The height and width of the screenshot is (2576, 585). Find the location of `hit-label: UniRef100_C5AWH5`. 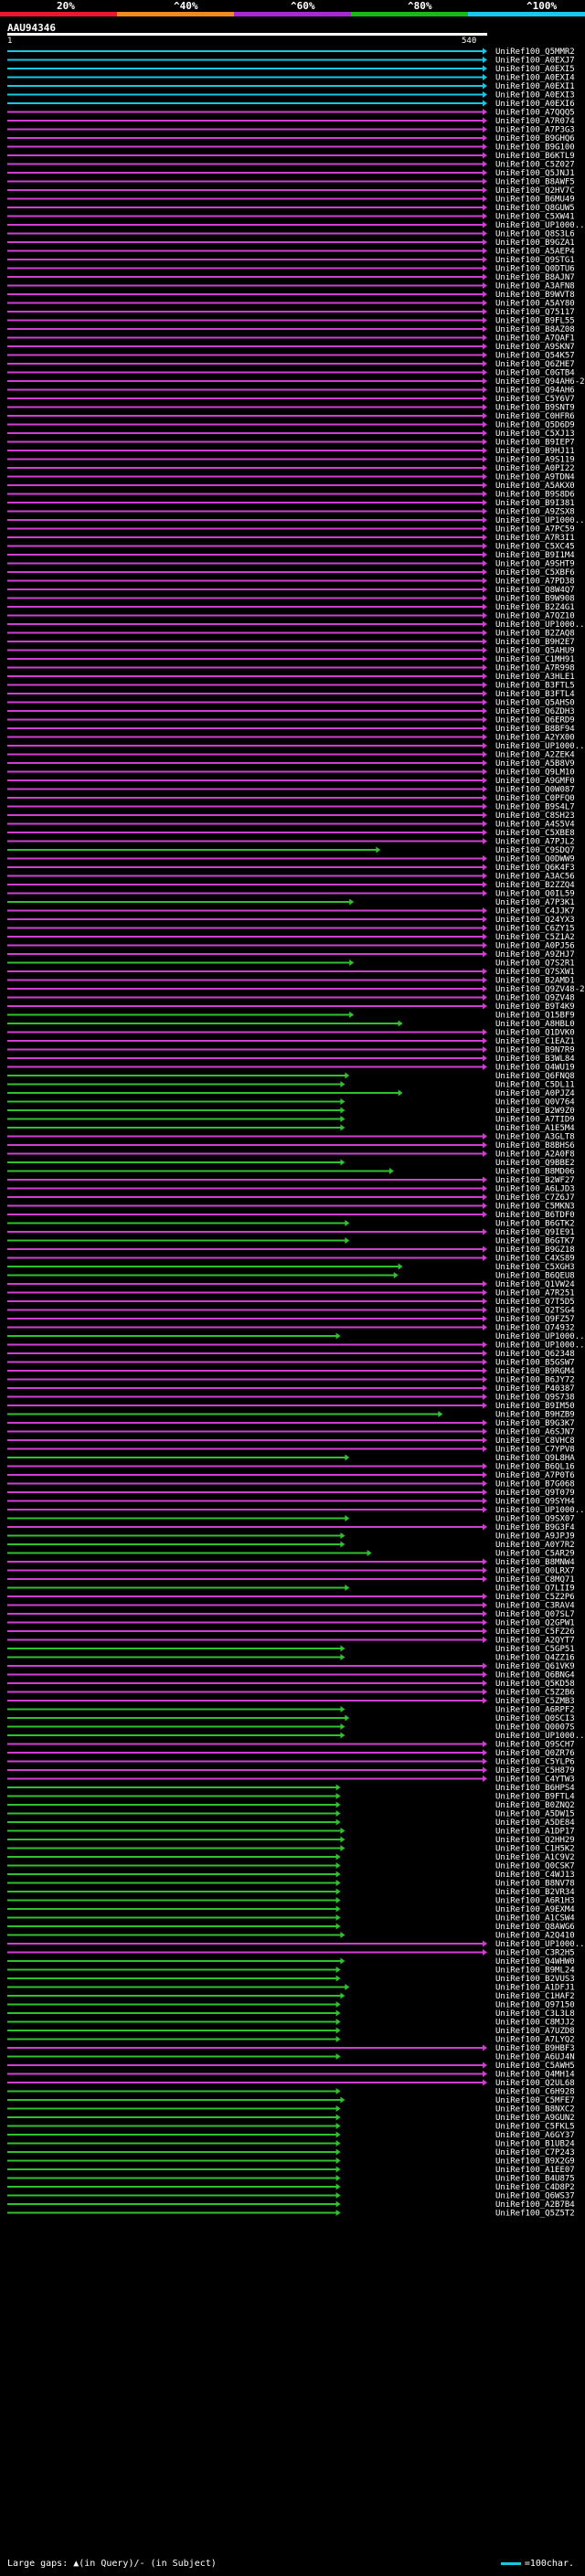

hit-label: UniRef100_C5AWH5 is located at coordinates (535, 2066).